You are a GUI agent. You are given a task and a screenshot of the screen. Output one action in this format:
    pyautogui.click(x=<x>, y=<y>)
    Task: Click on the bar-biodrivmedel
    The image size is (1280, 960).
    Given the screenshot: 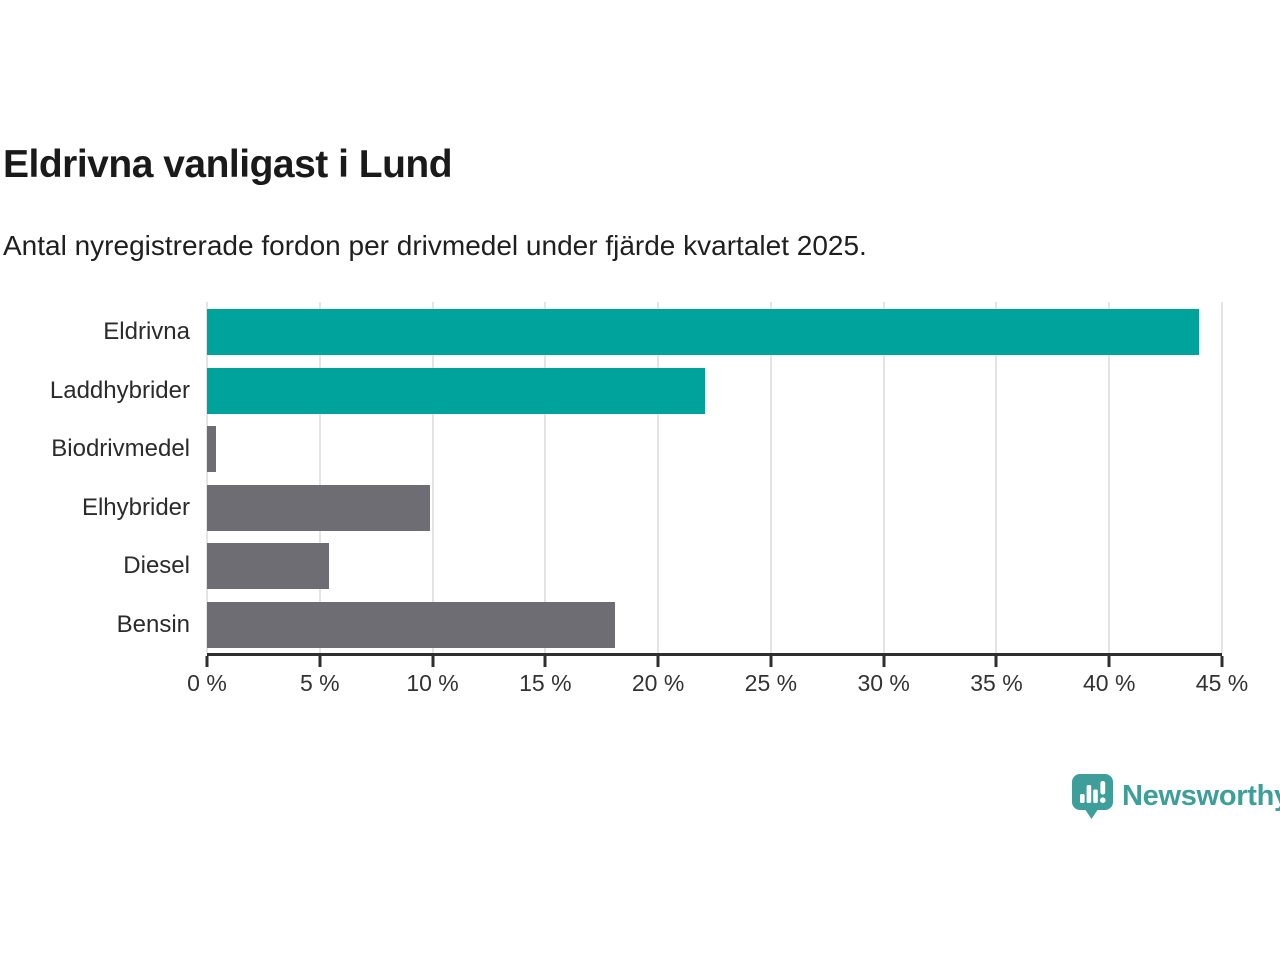 What is the action you would take?
    pyautogui.click(x=212, y=449)
    